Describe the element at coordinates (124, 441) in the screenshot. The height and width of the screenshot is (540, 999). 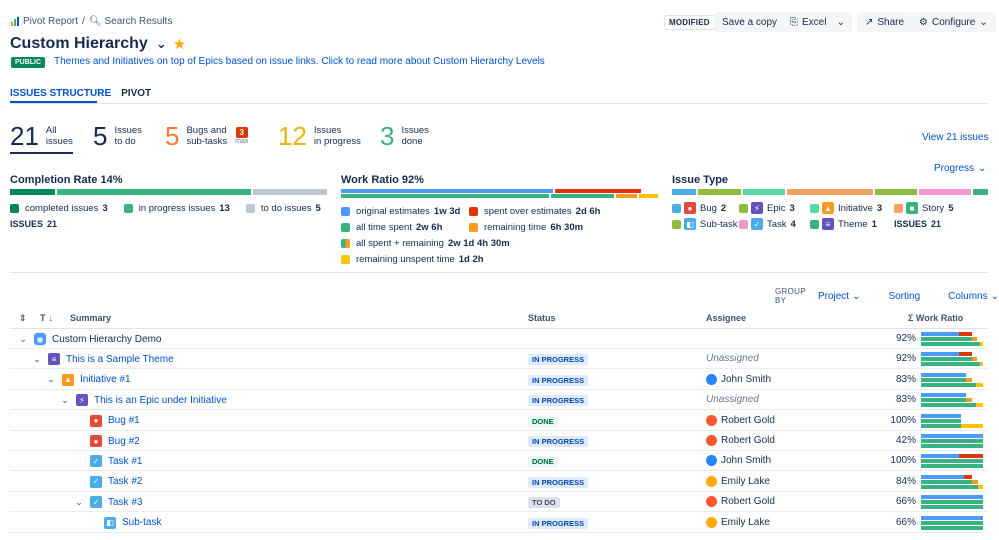
I see `row-summary: Bug #2` at that location.